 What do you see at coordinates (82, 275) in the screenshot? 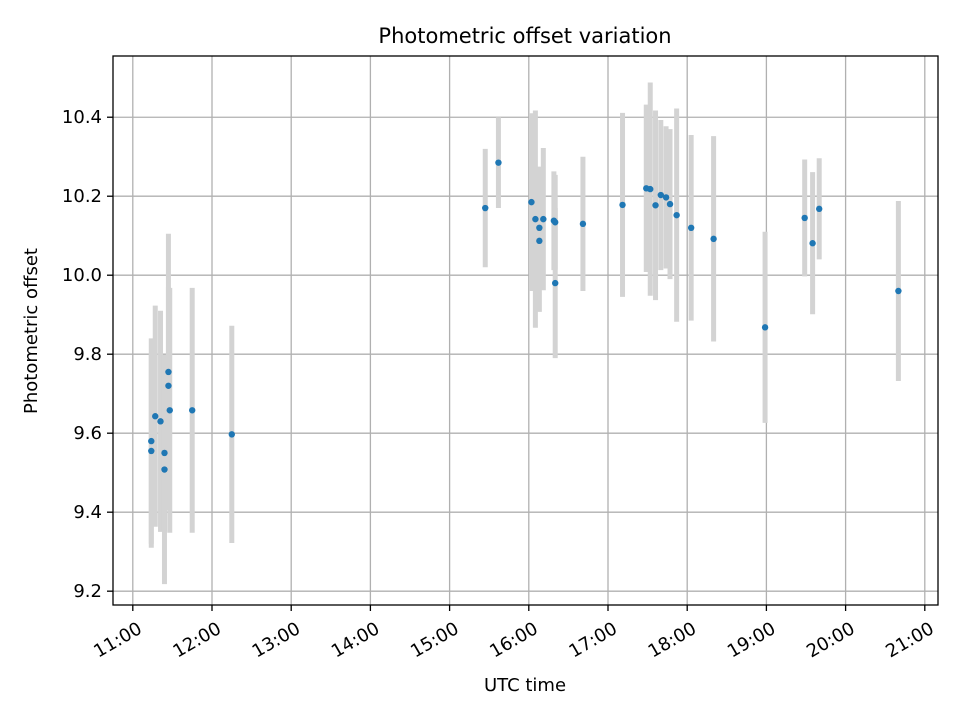
I see `y-tick-label: 10.0` at bounding box center [82, 275].